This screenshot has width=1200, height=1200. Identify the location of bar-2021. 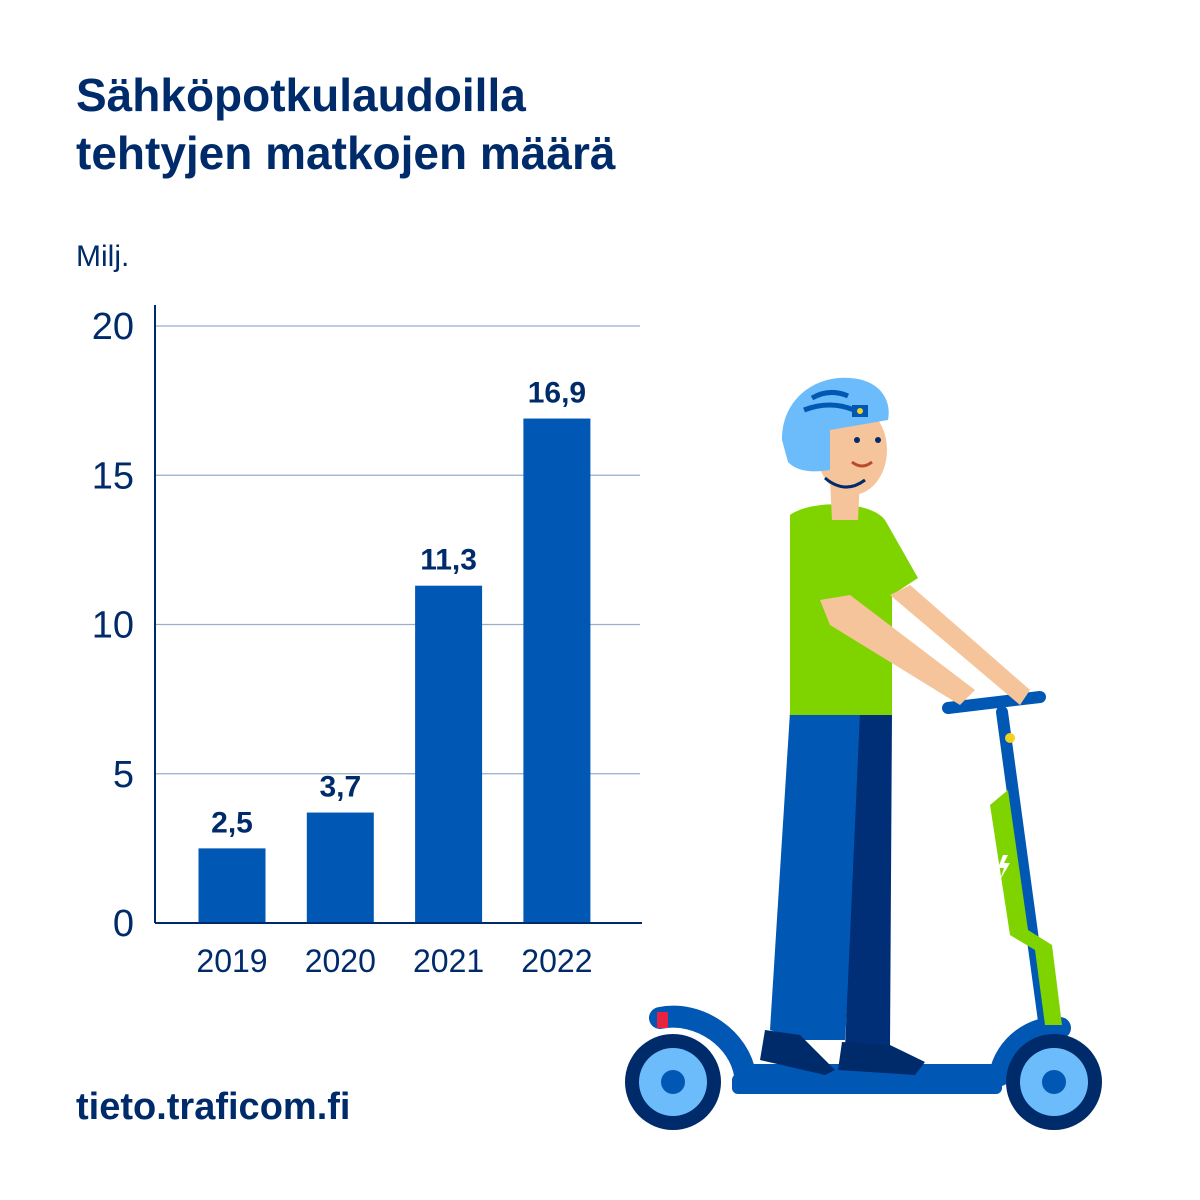
(449, 754).